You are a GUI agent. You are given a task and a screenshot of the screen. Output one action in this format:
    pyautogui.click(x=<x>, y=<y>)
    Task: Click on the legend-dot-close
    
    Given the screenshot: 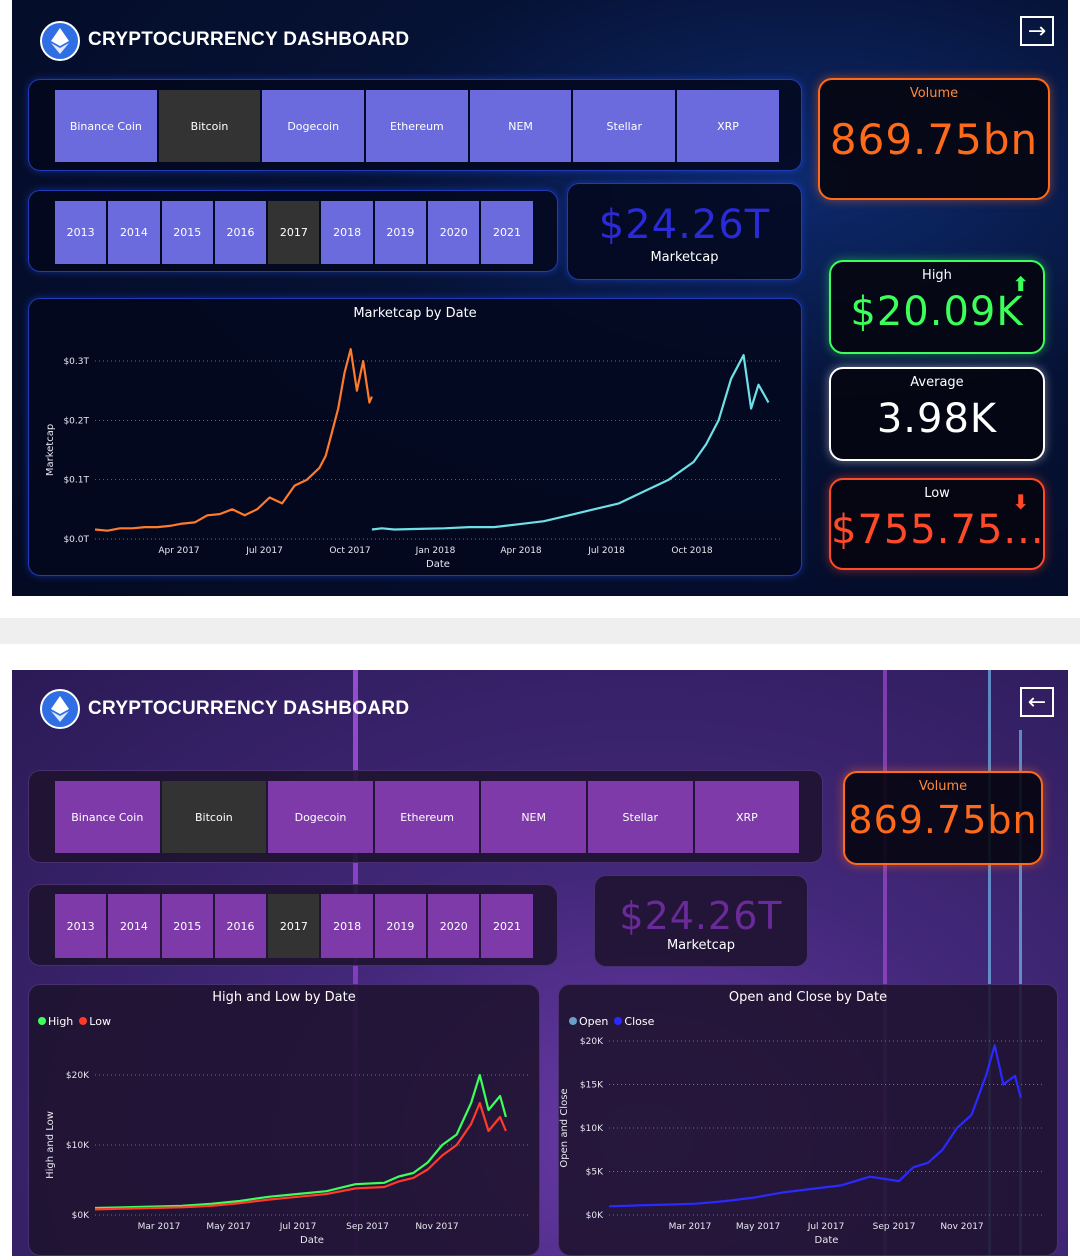 What is the action you would take?
    pyautogui.click(x=618, y=1021)
    